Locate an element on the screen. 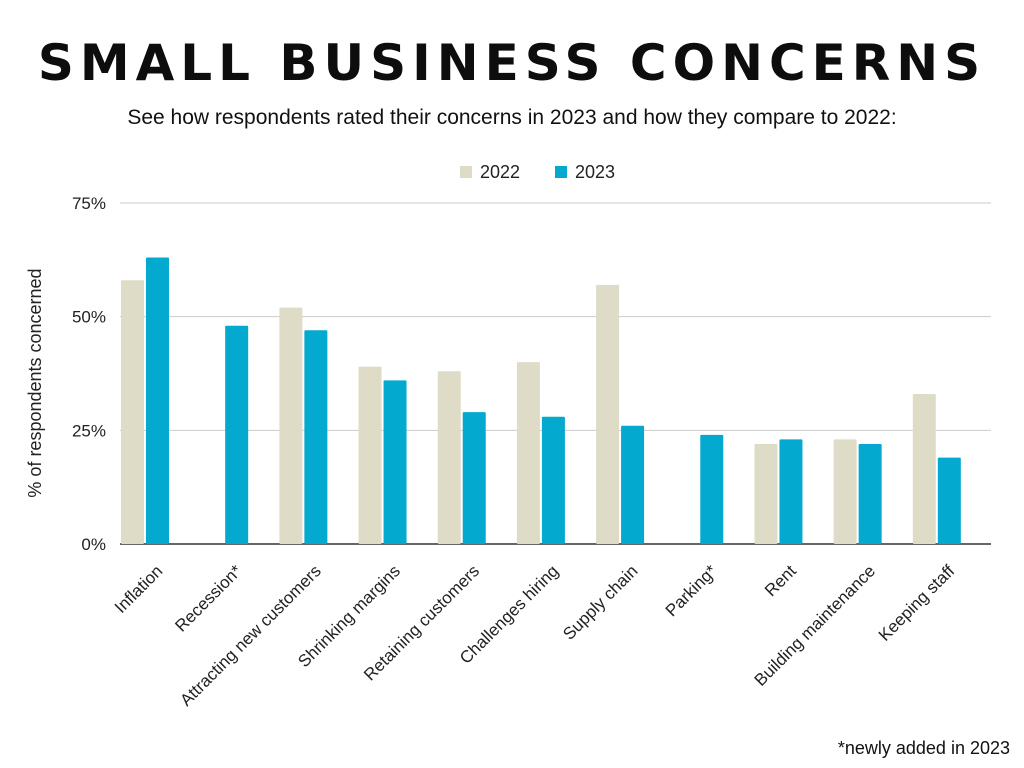 This screenshot has width=1024, height=768. legend-swatch-2022 is located at coordinates (466, 172).